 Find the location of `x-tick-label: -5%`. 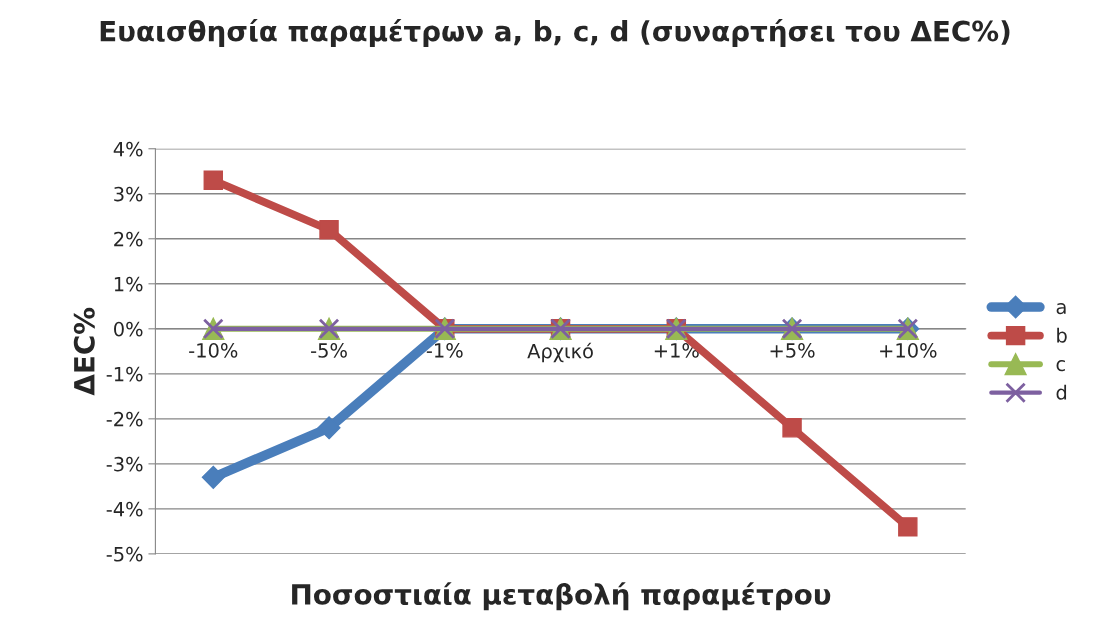

x-tick-label: -5% is located at coordinates (329, 350).